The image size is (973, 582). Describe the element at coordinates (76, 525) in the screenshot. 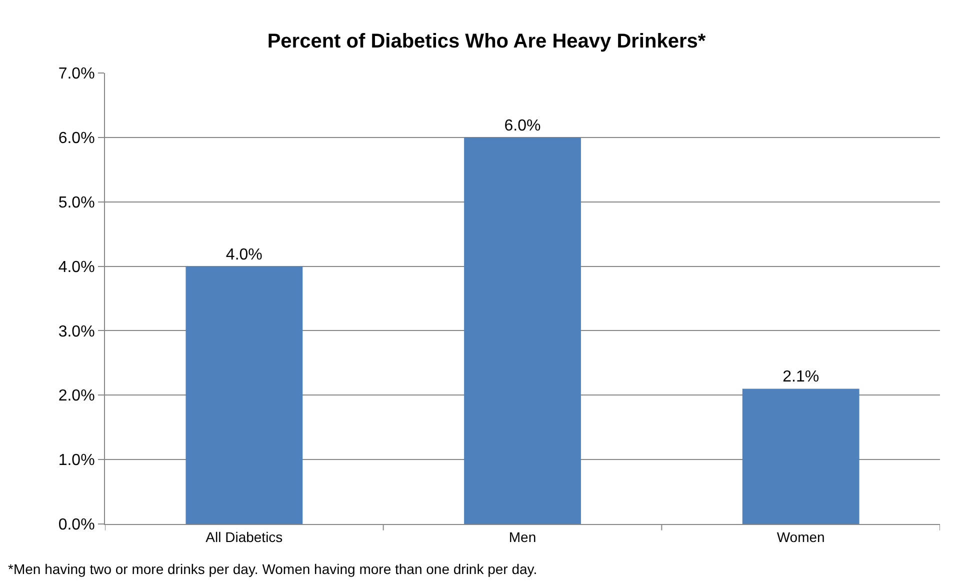

I see `y-tick-label: 0.0%` at that location.